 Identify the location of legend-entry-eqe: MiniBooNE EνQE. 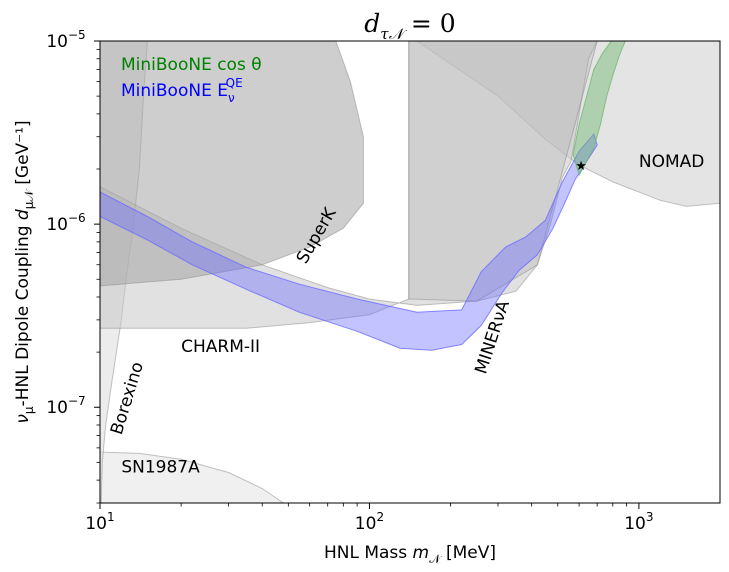
(182, 90).